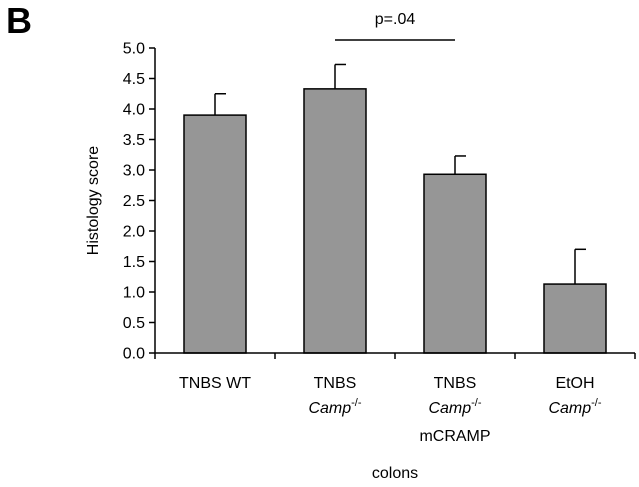 The width and height of the screenshot is (639, 487). What do you see at coordinates (134, 171) in the screenshot?
I see `y-tick-label: 3.0` at bounding box center [134, 171].